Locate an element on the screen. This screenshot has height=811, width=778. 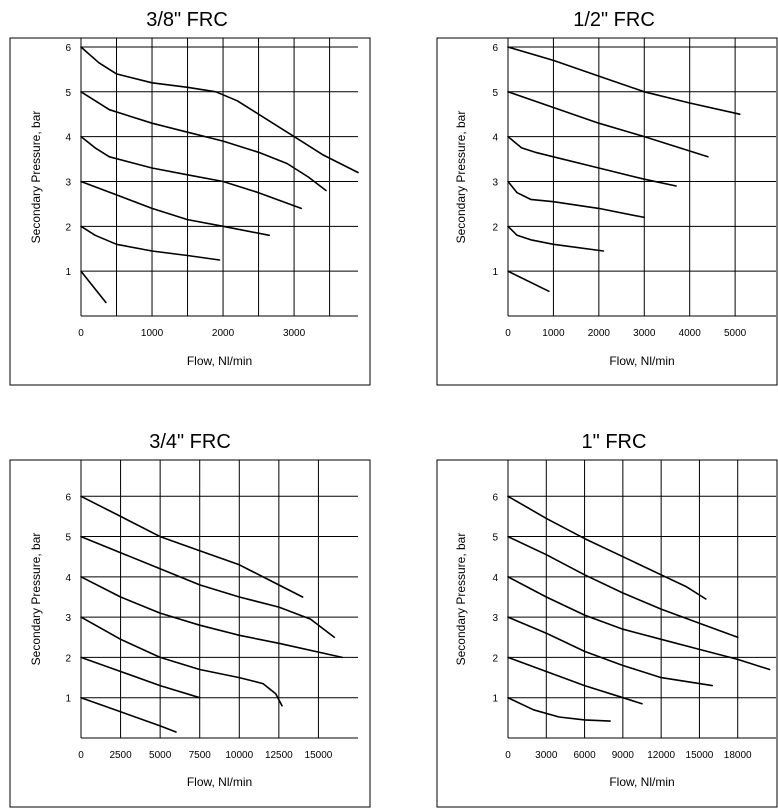
chart-1-title: 3/8" FRC is located at coordinates (187, 20).